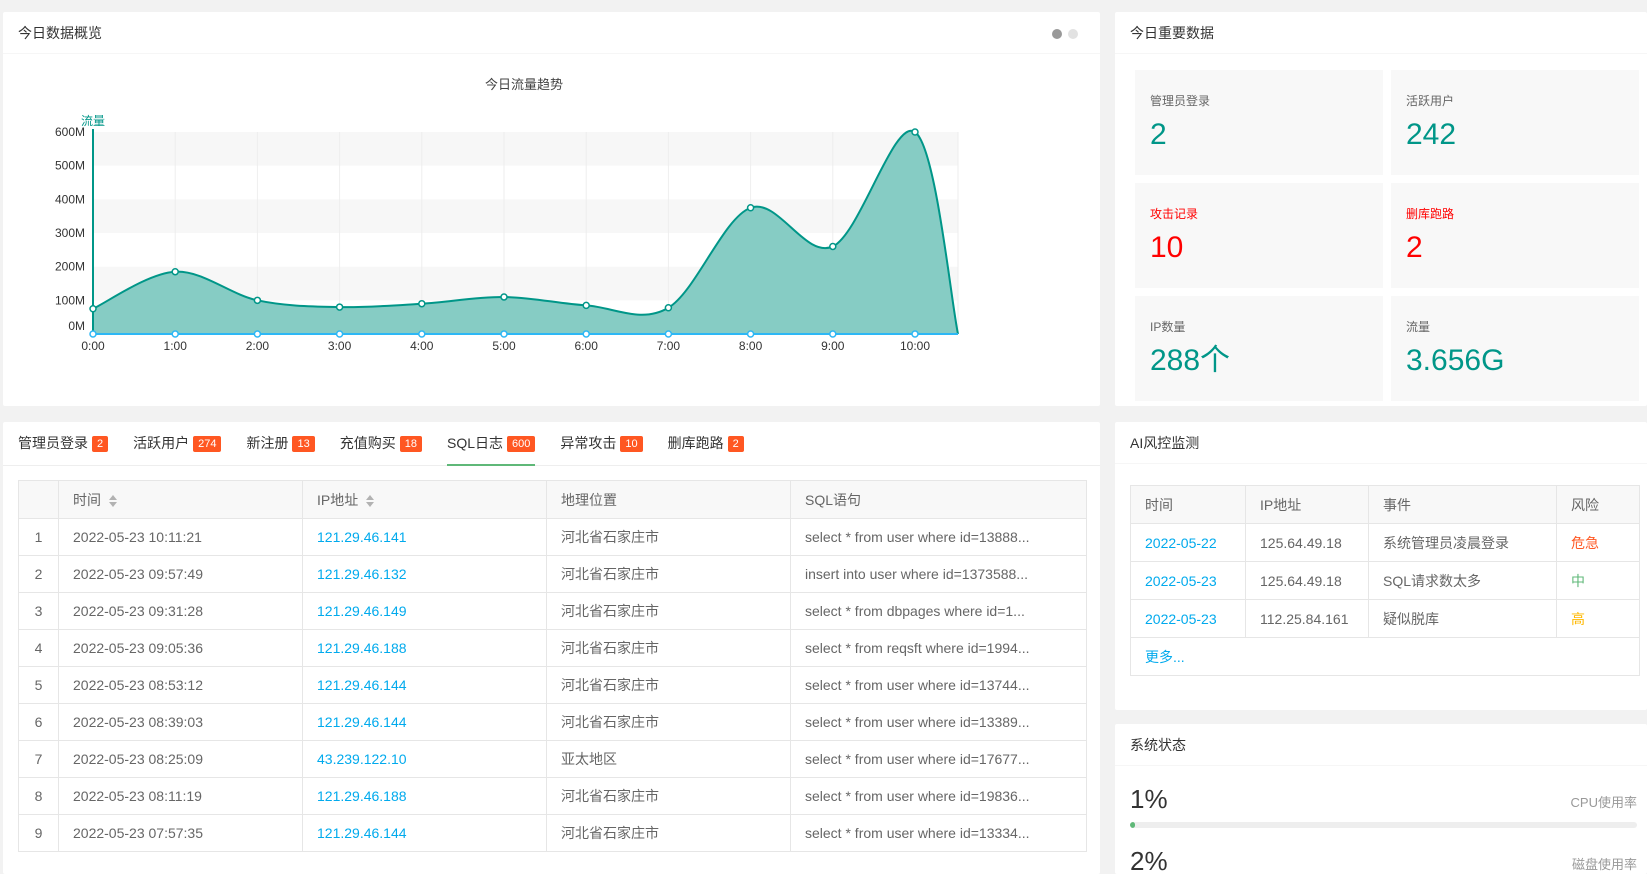 The image size is (1647, 874). I want to click on risk-level: 中, so click(1598, 580).